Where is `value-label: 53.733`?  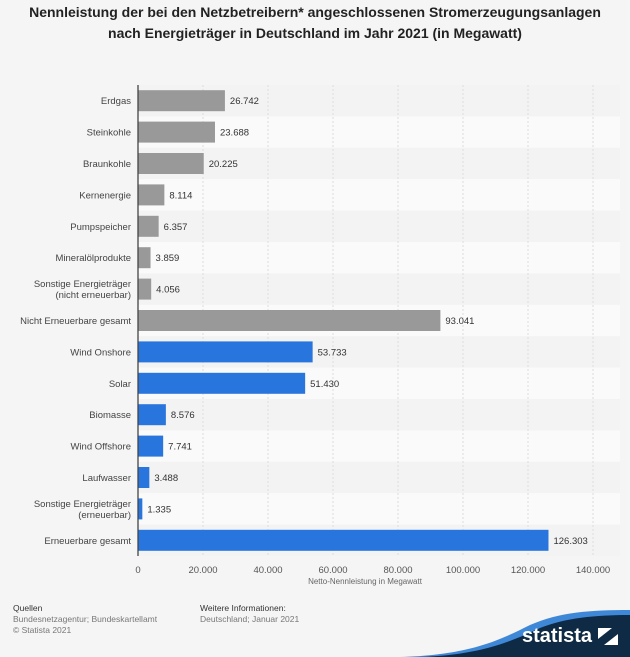 value-label: 53.733 is located at coordinates (332, 352).